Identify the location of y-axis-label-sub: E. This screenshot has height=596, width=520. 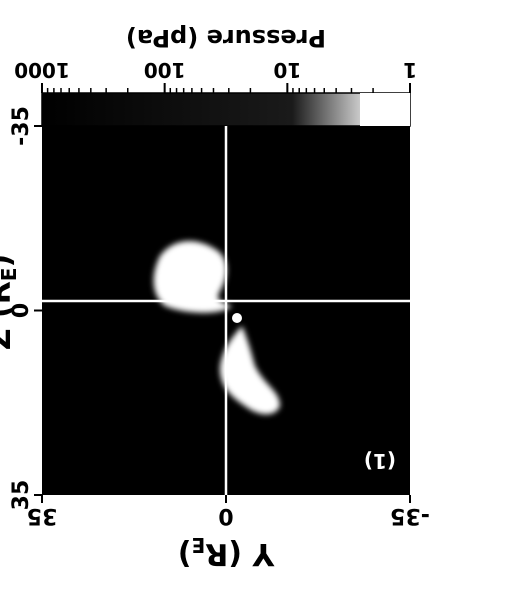
(10, 275).